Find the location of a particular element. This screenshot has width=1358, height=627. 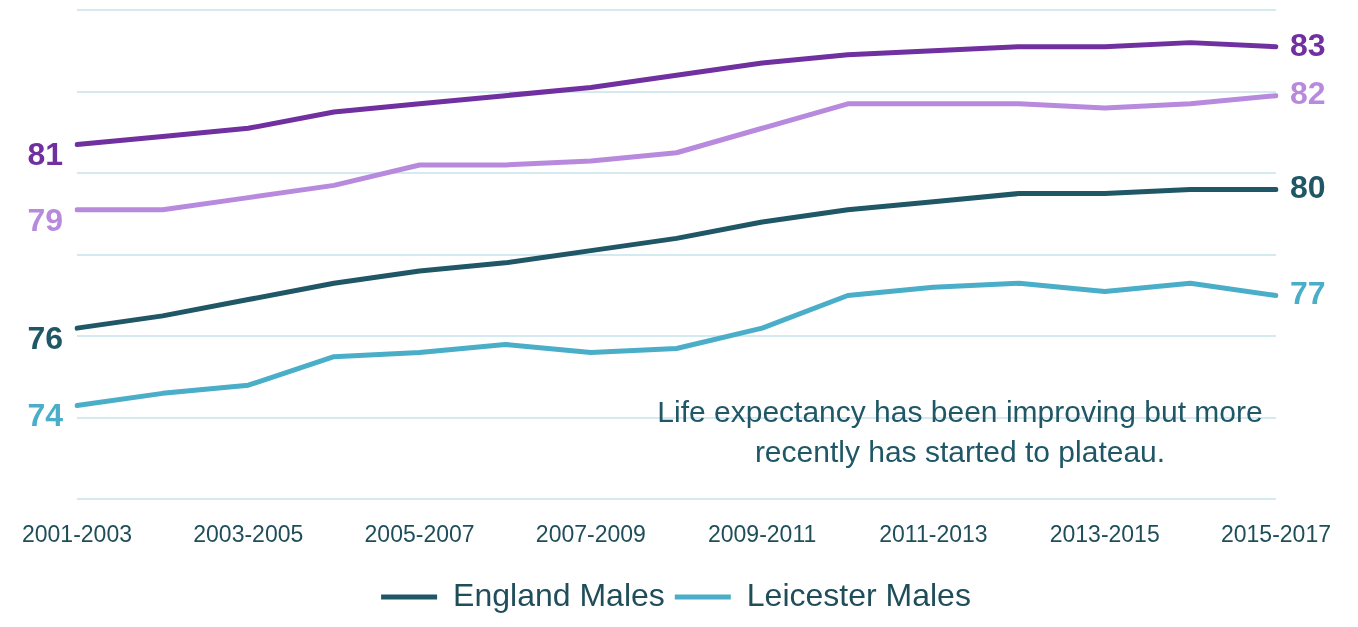

x-tick-label: 2003-2005 is located at coordinates (248, 533).